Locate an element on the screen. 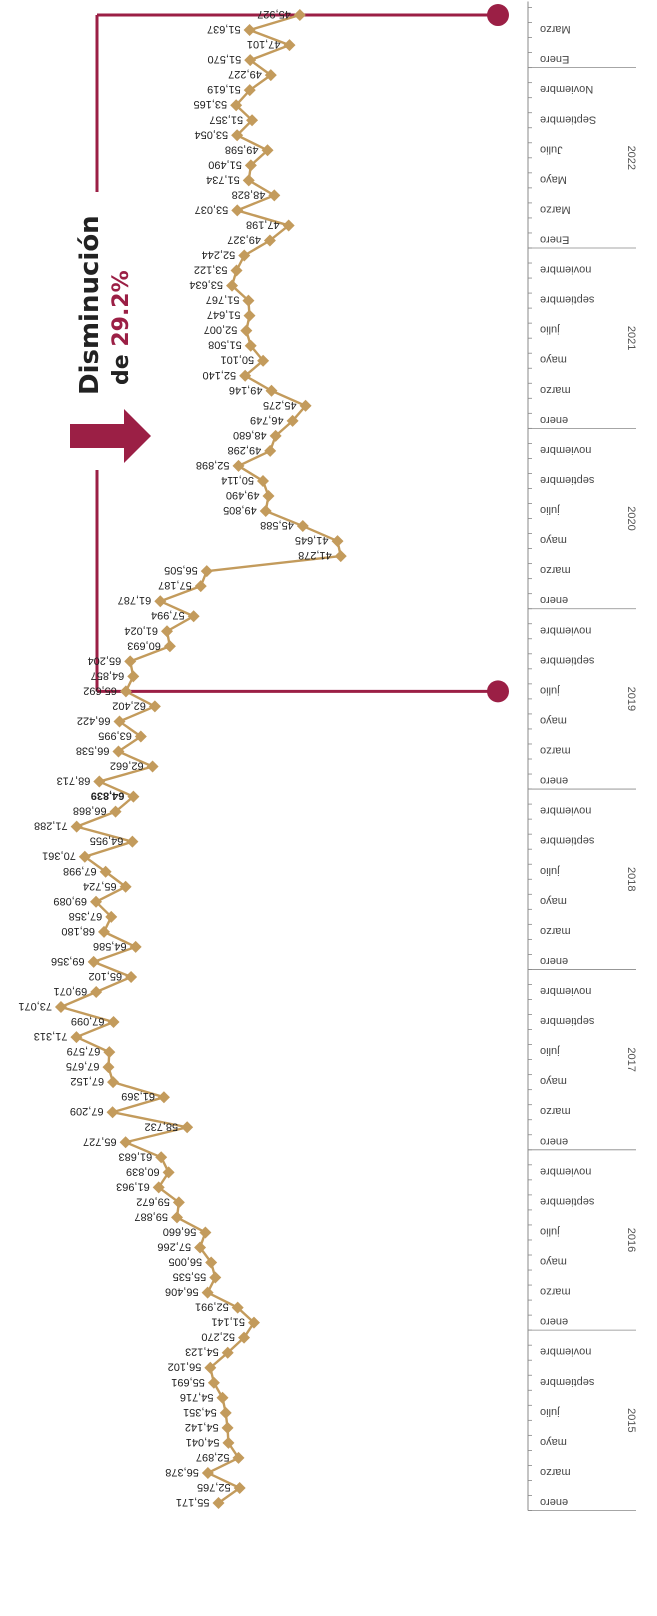 The image size is (657, 1616). data-label: 69,356 is located at coordinates (68, 961).